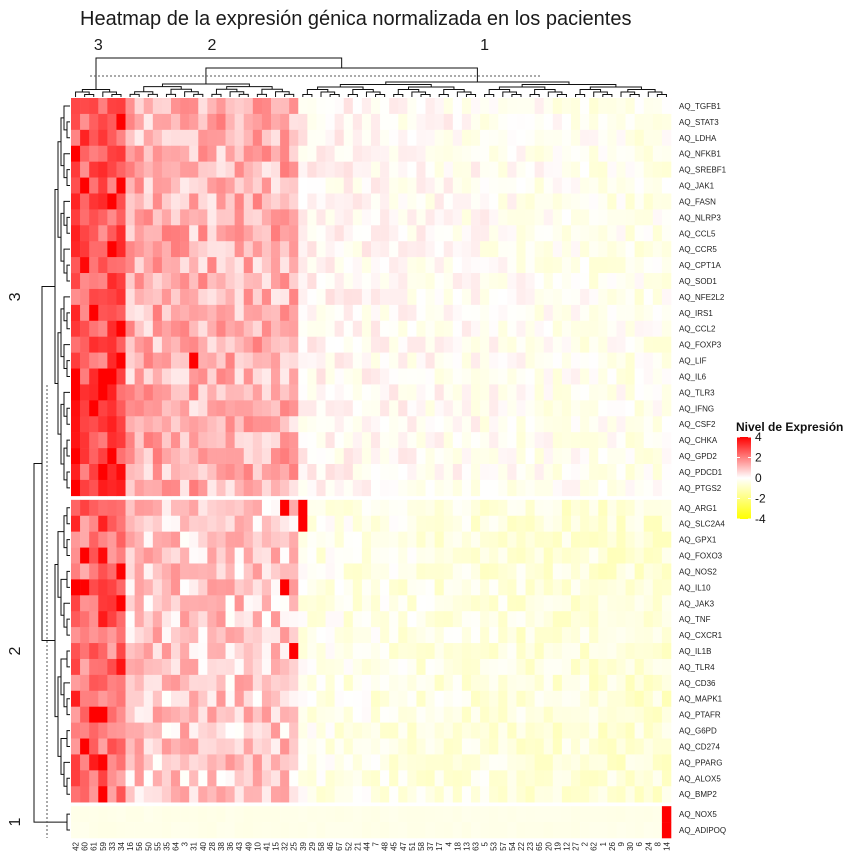 This screenshot has width=864, height=864. I want to click on column-label: 2, so click(585, 843).